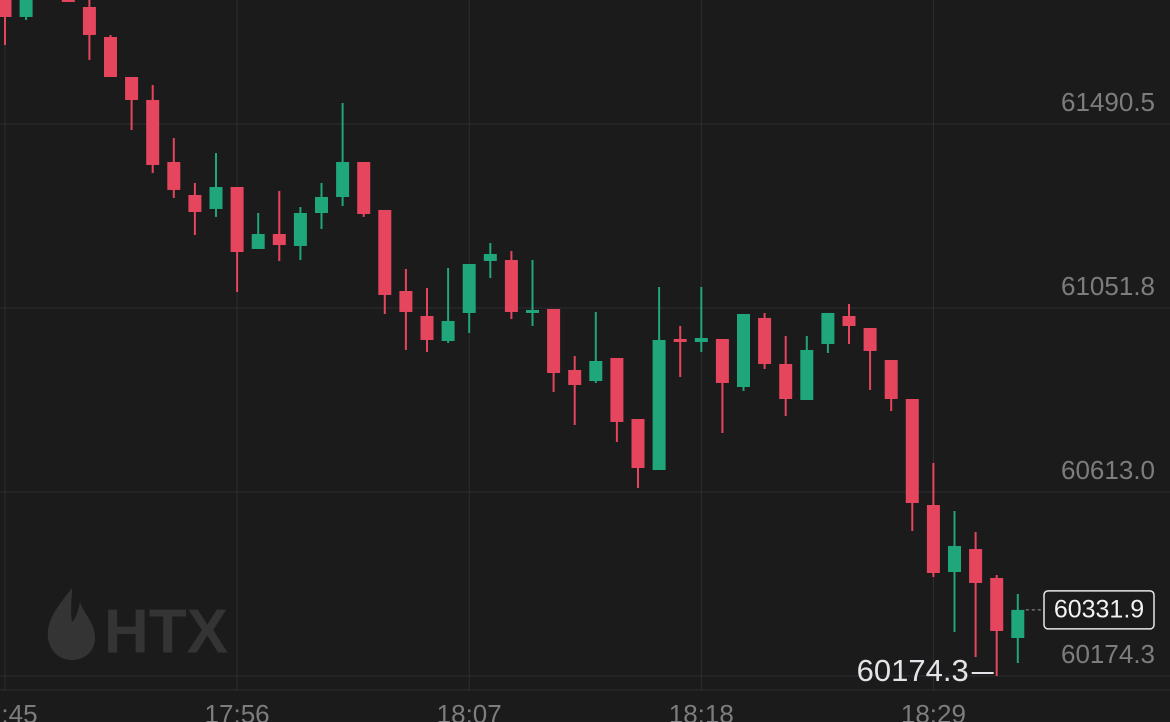 The height and width of the screenshot is (722, 1170). I want to click on watermark: HTX, so click(137, 627).